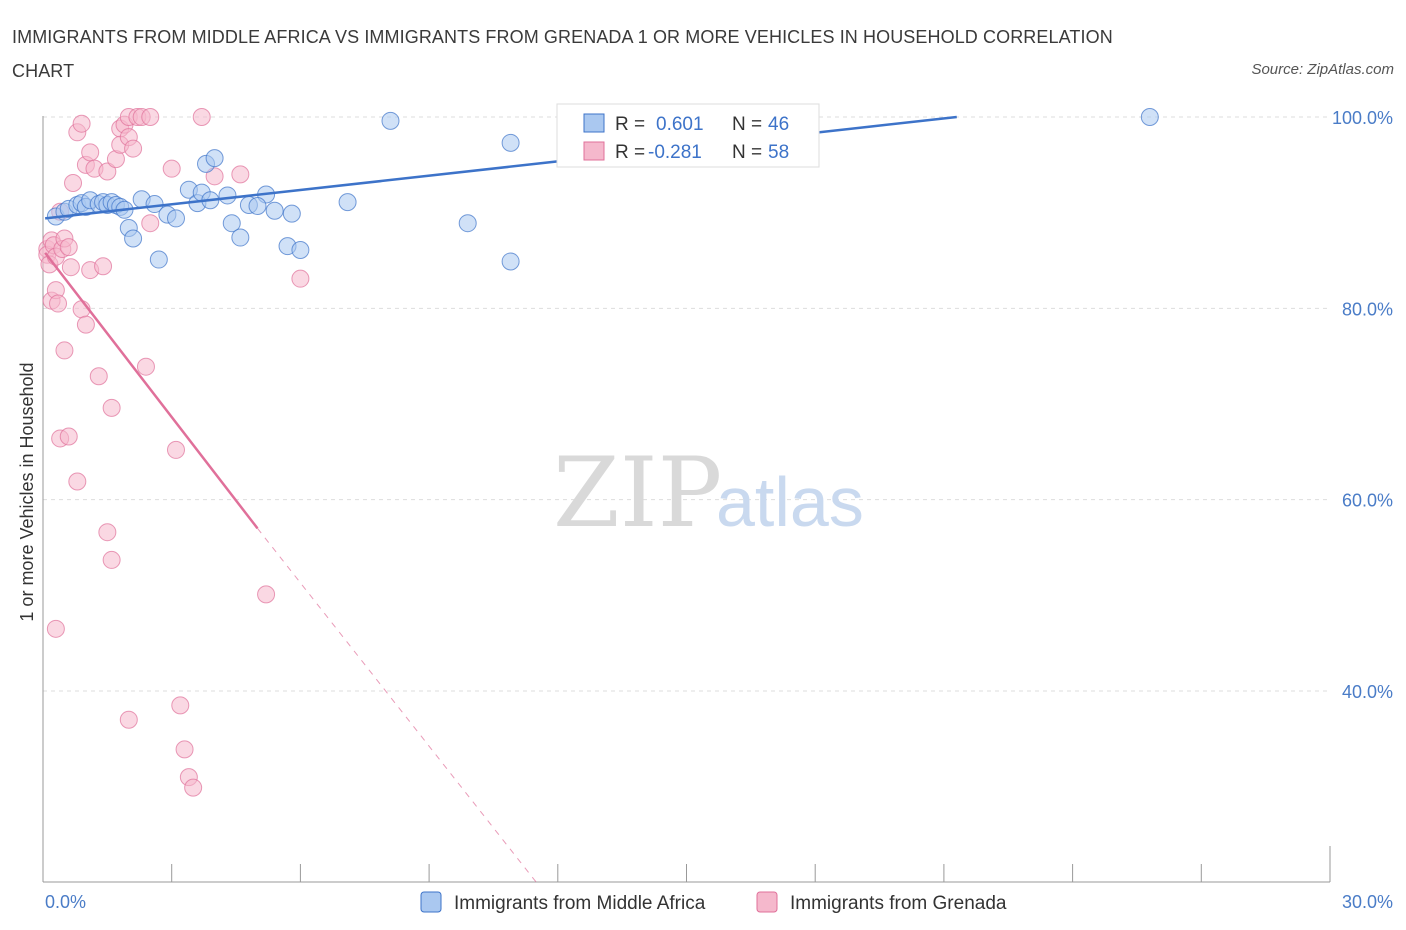 The image size is (1406, 930). What do you see at coordinates (637, 493) in the screenshot?
I see `watermark-zip: ZIP` at bounding box center [637, 493].